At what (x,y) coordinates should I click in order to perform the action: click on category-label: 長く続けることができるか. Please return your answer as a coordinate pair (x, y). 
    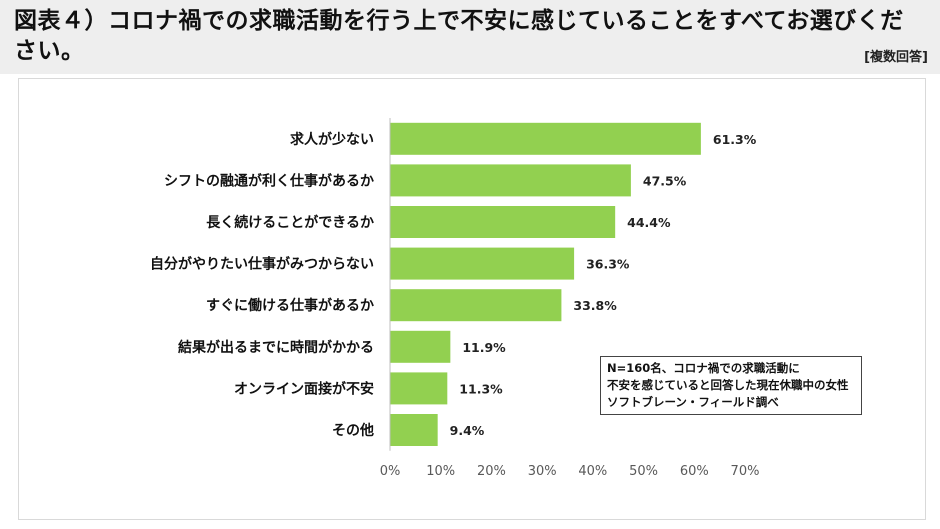
    Looking at the image, I should click on (290, 222).